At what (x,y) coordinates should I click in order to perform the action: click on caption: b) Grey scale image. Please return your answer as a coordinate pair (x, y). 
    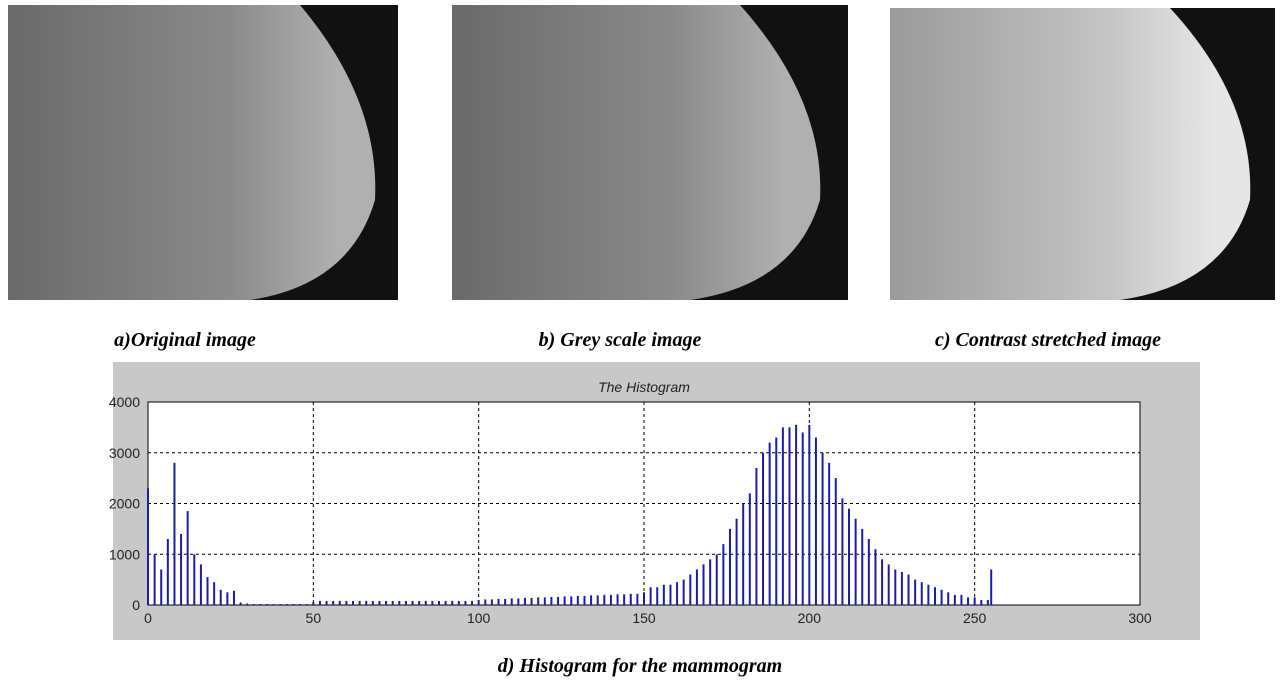
    Looking at the image, I should click on (620, 340).